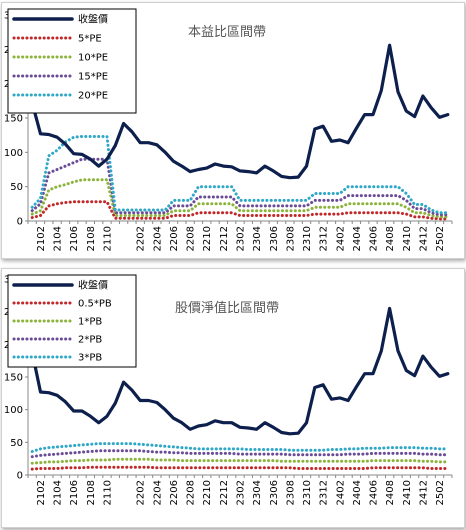 The height and width of the screenshot is (530, 466). I want to click on pb-legend-label: 2*PB, so click(90, 340).